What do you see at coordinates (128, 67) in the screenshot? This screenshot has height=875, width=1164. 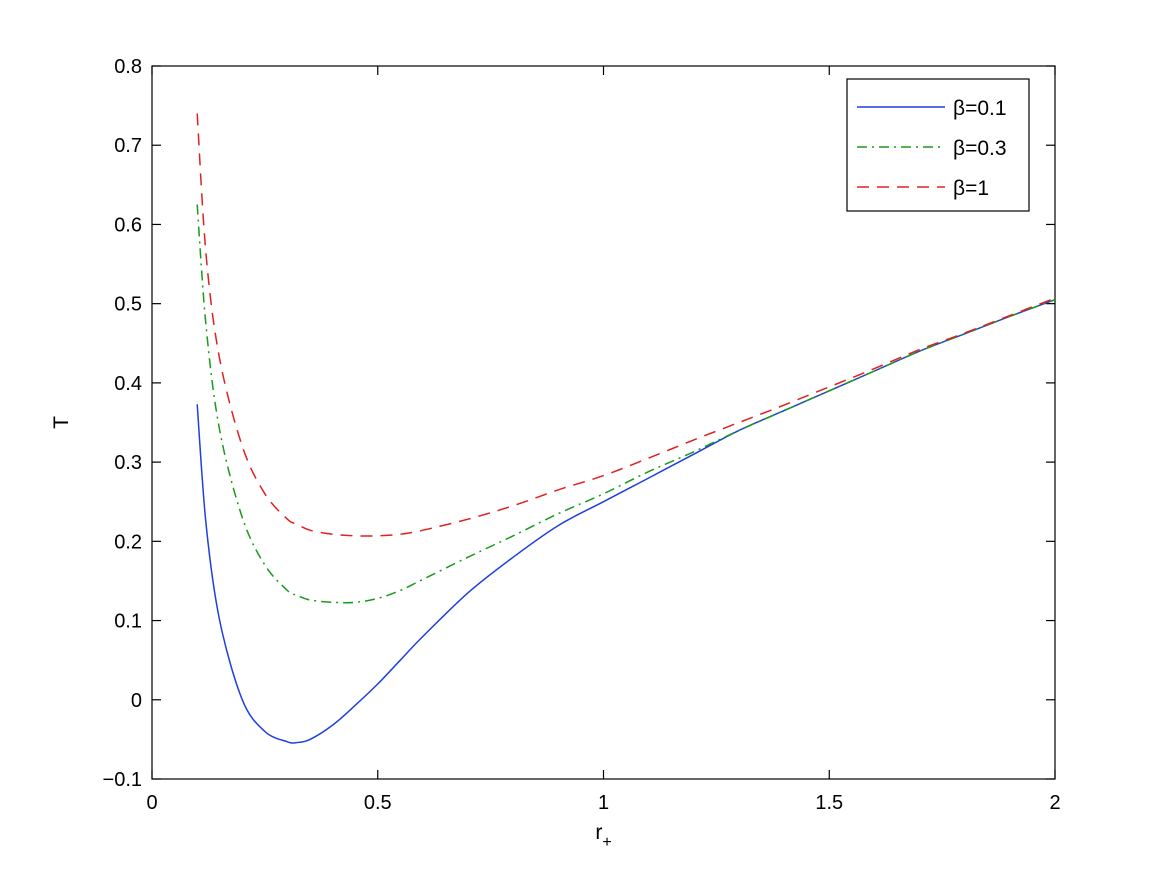 I see `y-tick-label: 0.8` at bounding box center [128, 67].